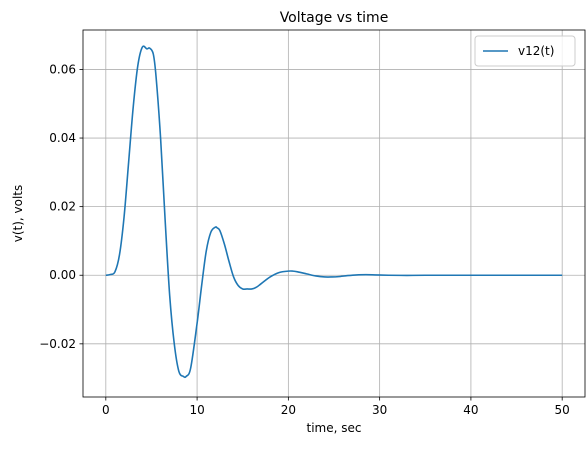 This screenshot has height=453, width=587. I want to click on x-tick-label: 40, so click(470, 410).